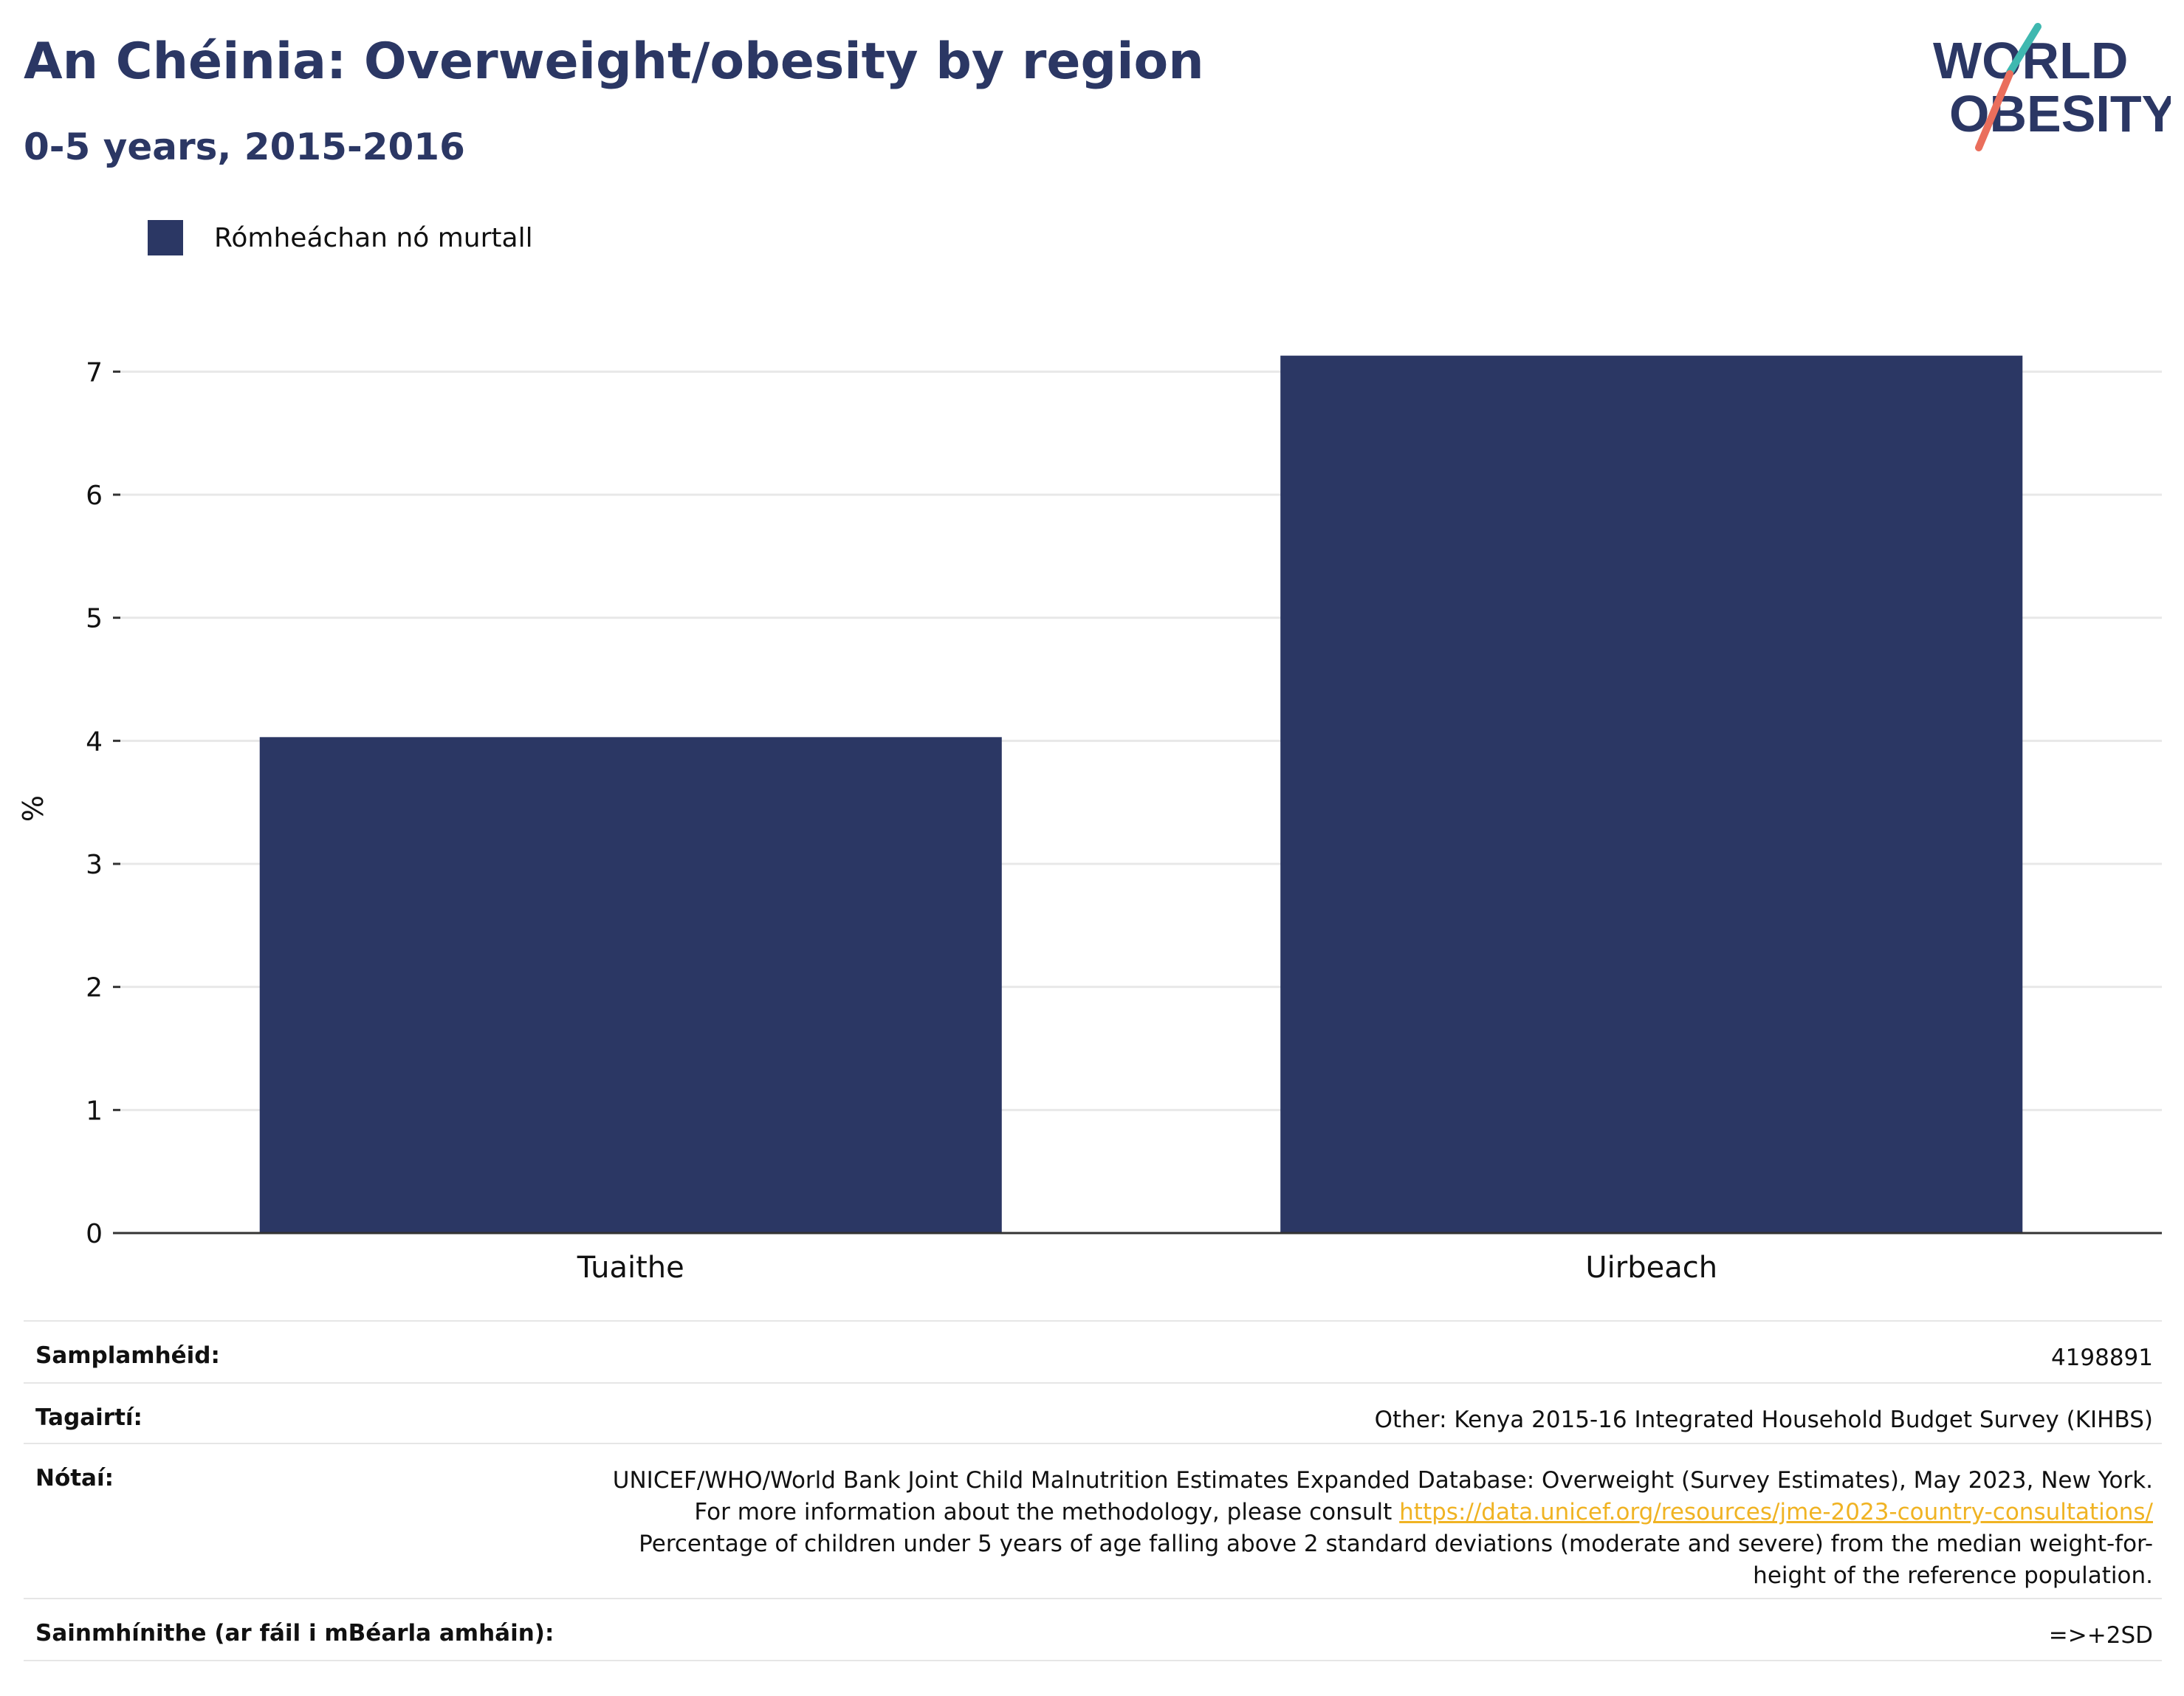 This screenshot has width=2184, height=1696. I want to click on x-tick-labels: Tuaithe Uirbeach, so click(1147, 1268).